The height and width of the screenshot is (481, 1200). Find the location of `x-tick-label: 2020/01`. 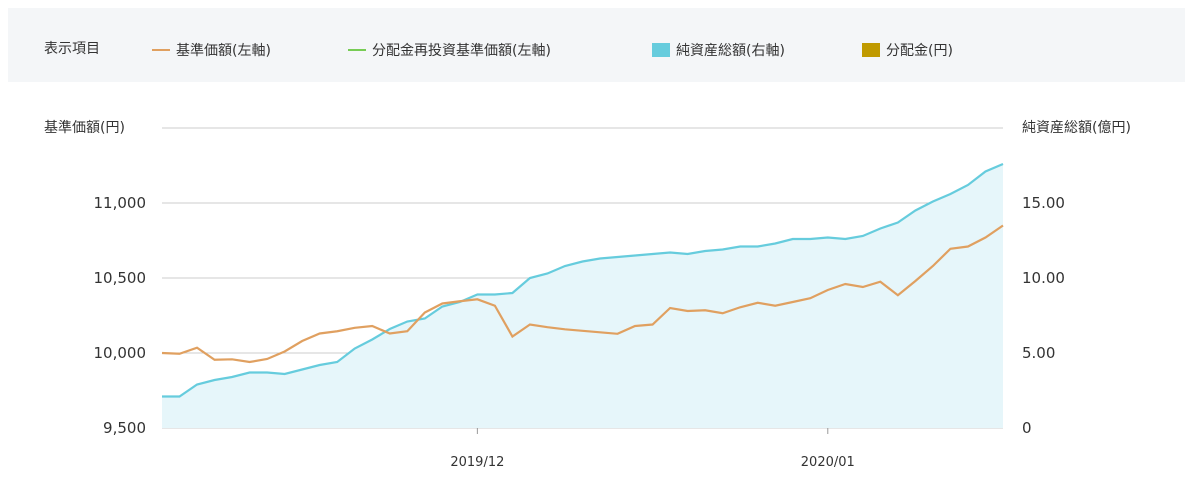

x-tick-label: 2020/01 is located at coordinates (828, 462).